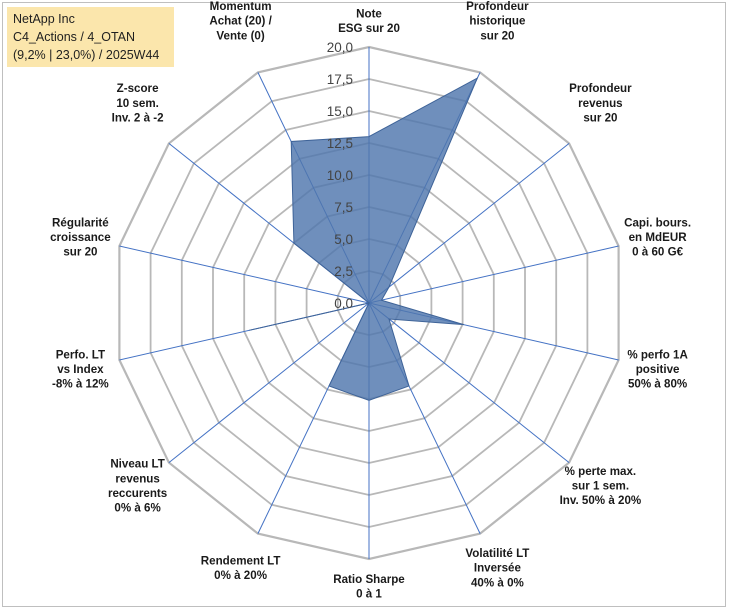 Image resolution: width=729 pixels, height=610 pixels. What do you see at coordinates (340, 143) in the screenshot?
I see `tick-label: 12,5` at bounding box center [340, 143].